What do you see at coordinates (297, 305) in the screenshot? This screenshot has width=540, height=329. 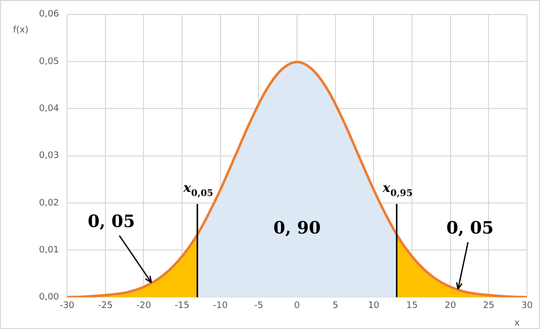 I see `x-tick-label: 0` at bounding box center [297, 305].